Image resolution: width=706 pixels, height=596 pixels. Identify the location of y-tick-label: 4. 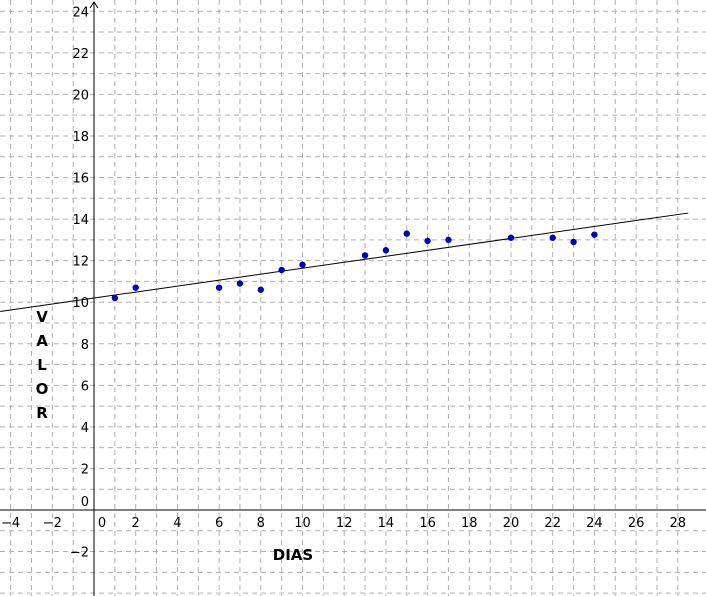
(85, 428).